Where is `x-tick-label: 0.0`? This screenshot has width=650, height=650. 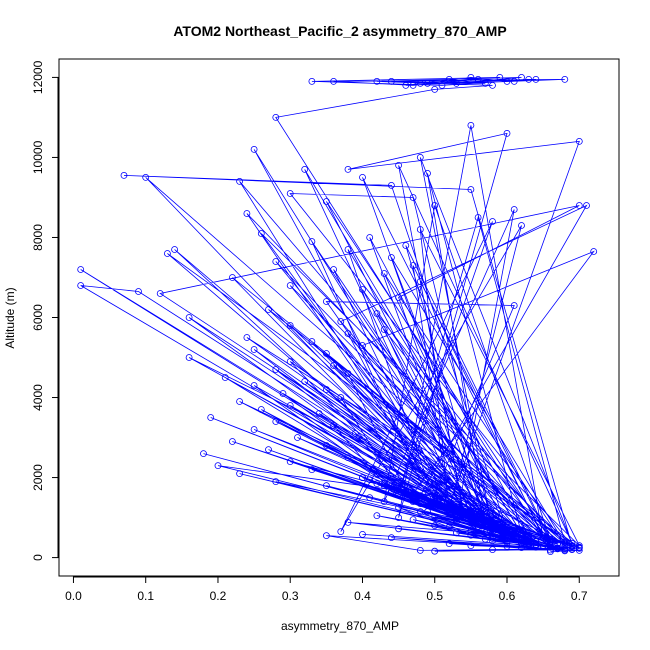 x-tick-label: 0.0 is located at coordinates (73, 596).